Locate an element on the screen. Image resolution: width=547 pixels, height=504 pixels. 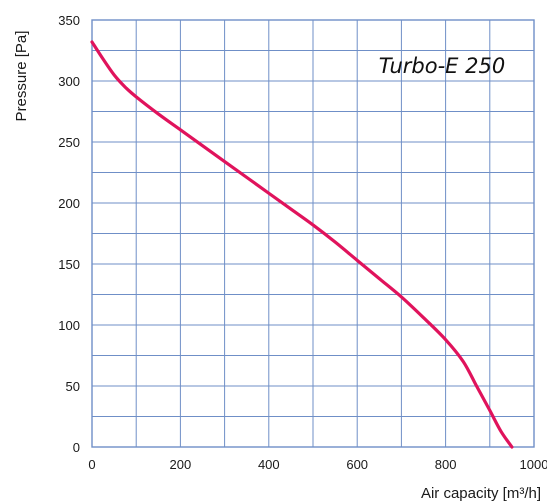
y-tick-label: 100 is located at coordinates (69, 325).